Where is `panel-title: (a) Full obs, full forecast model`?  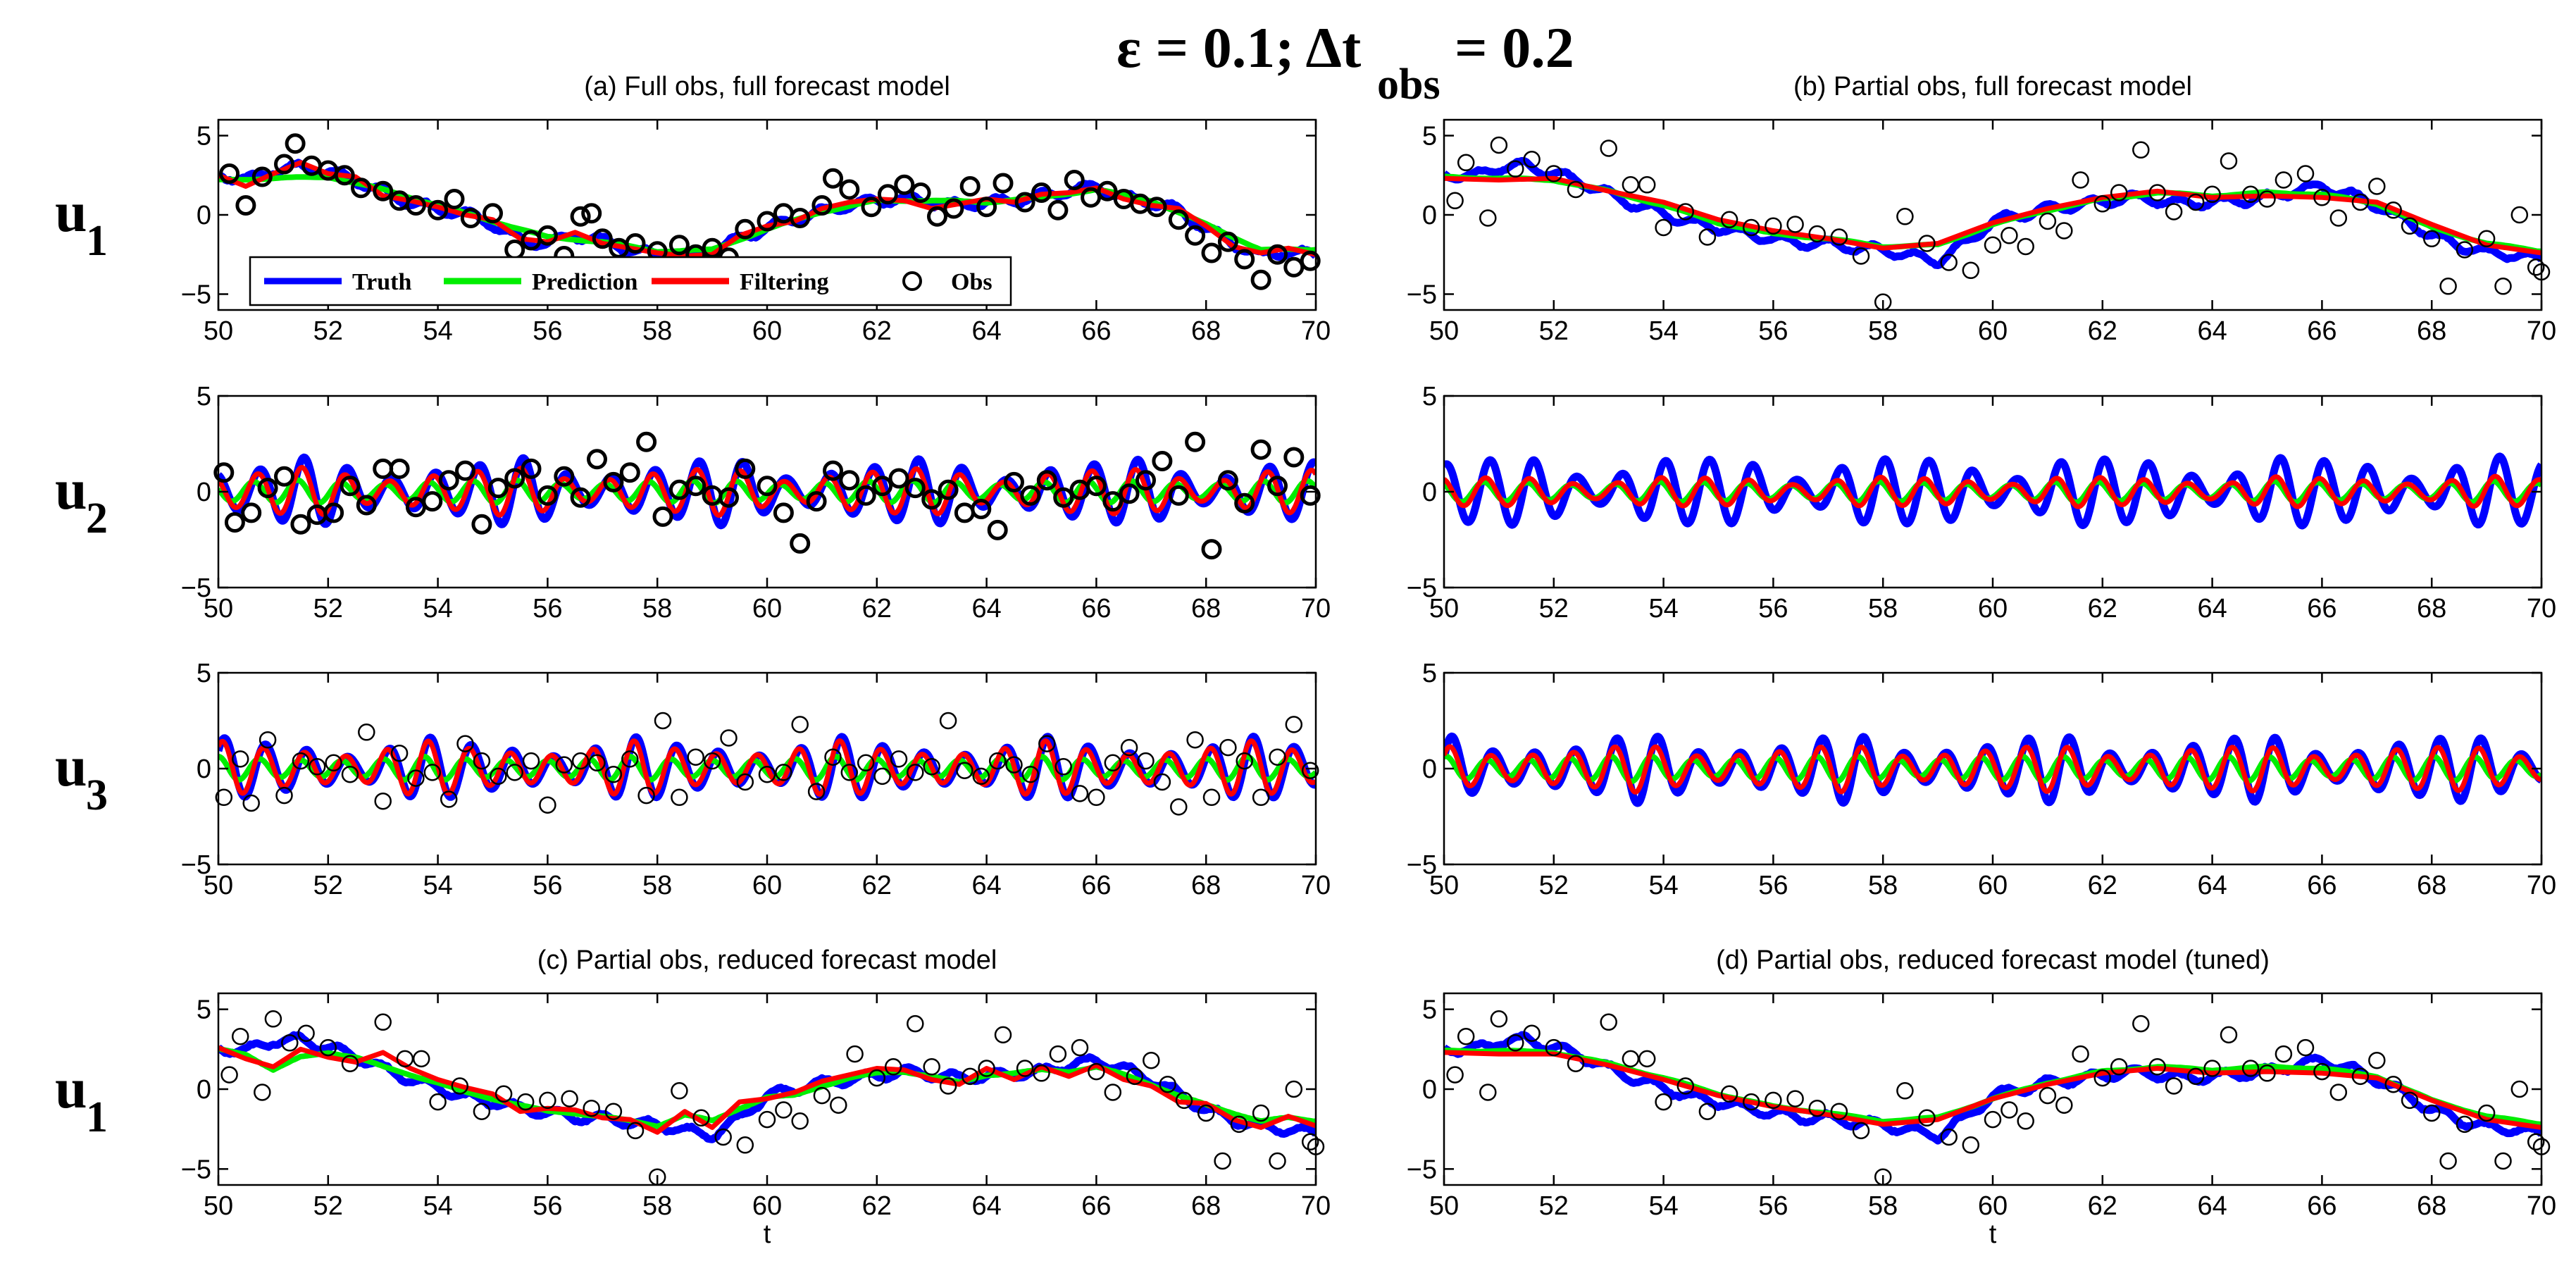 panel-title: (a) Full obs, full forecast model is located at coordinates (767, 87).